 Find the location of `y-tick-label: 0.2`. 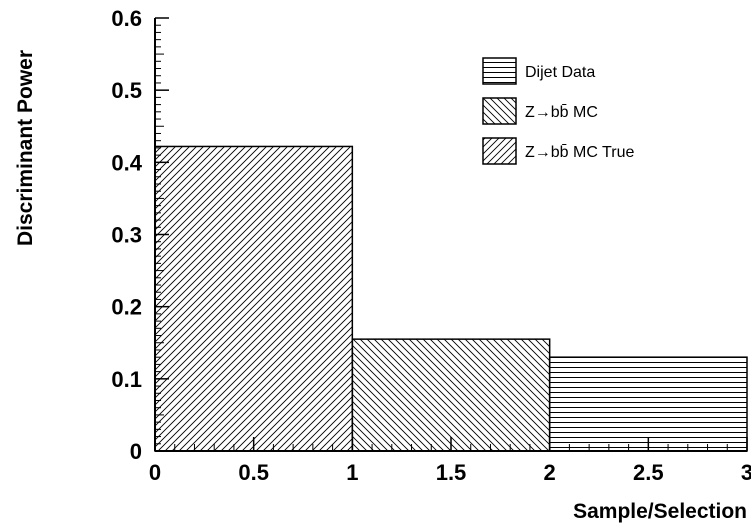

y-tick-label: 0.2 is located at coordinates (126, 307).